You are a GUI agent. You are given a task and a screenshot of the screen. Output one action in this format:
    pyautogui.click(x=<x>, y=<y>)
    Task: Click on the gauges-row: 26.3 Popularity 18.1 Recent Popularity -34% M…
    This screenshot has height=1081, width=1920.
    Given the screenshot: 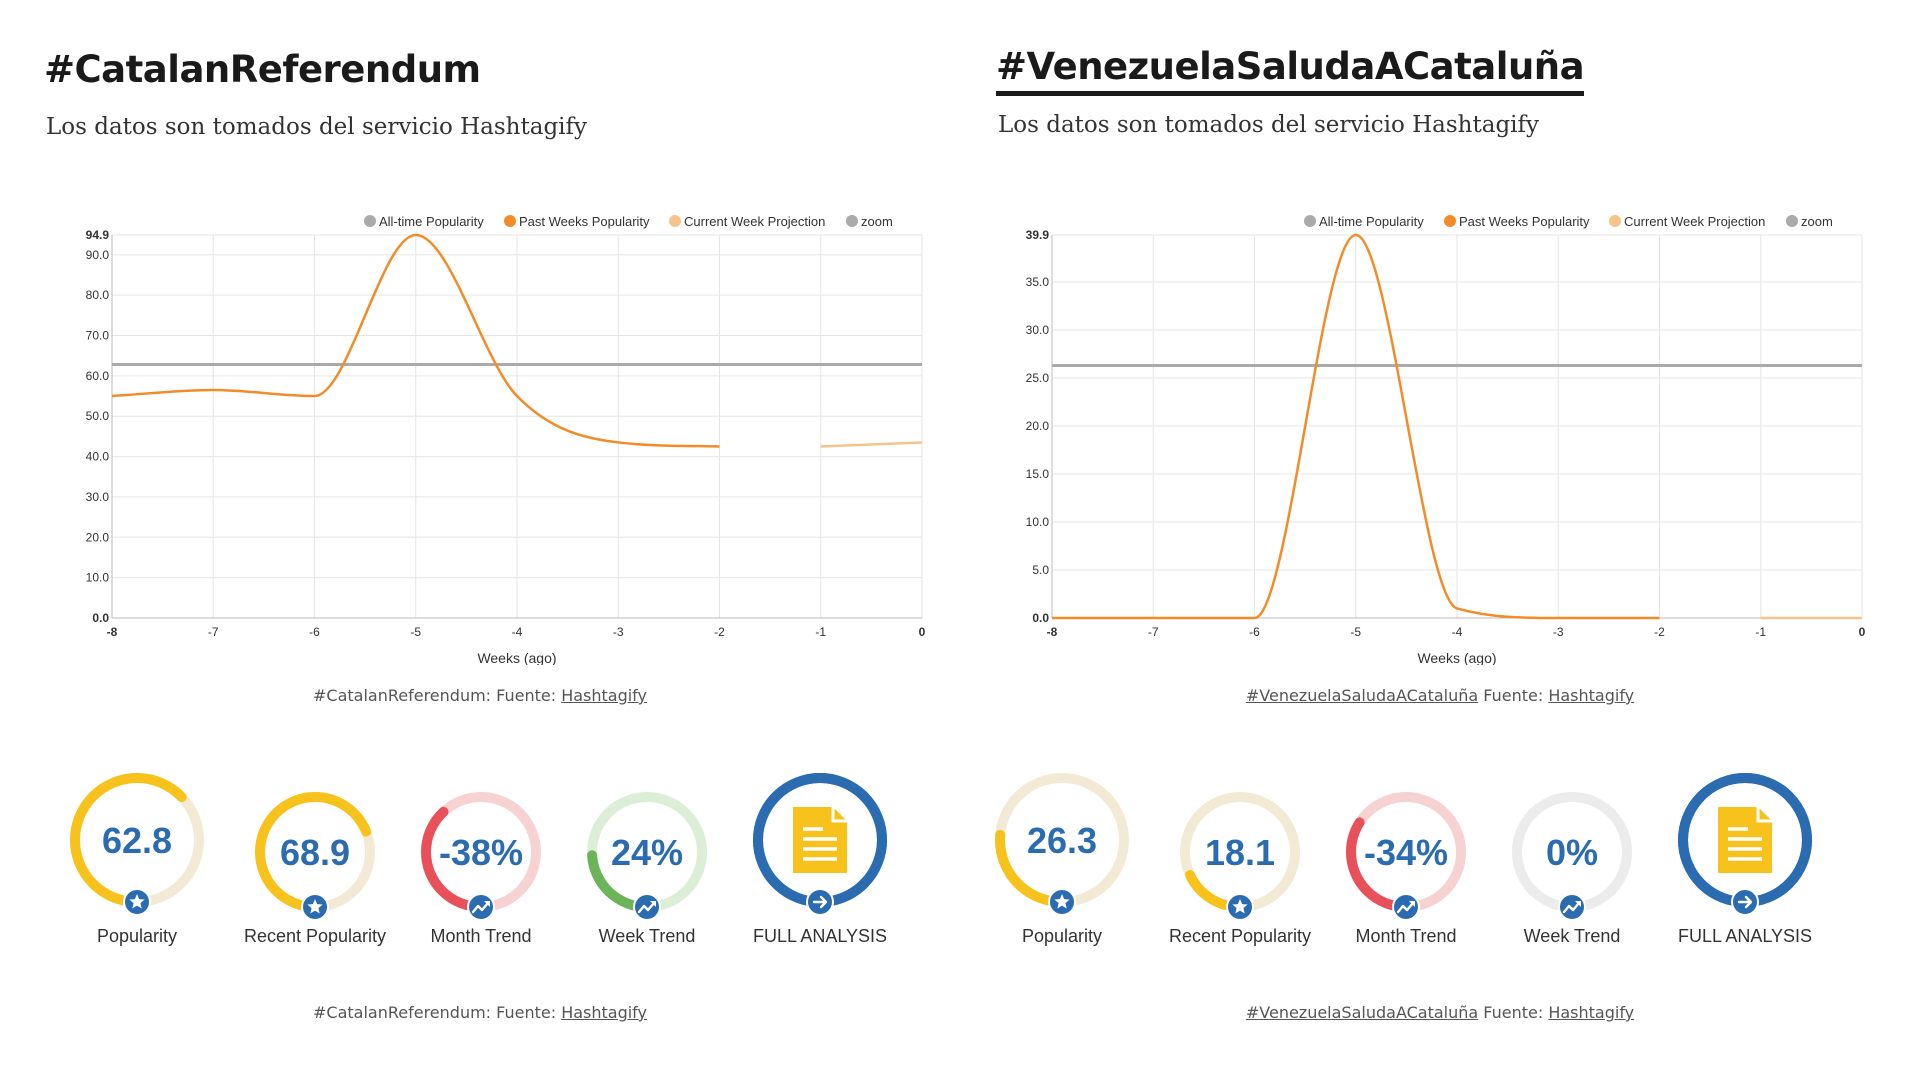 What is the action you would take?
    pyautogui.click(x=1440, y=875)
    